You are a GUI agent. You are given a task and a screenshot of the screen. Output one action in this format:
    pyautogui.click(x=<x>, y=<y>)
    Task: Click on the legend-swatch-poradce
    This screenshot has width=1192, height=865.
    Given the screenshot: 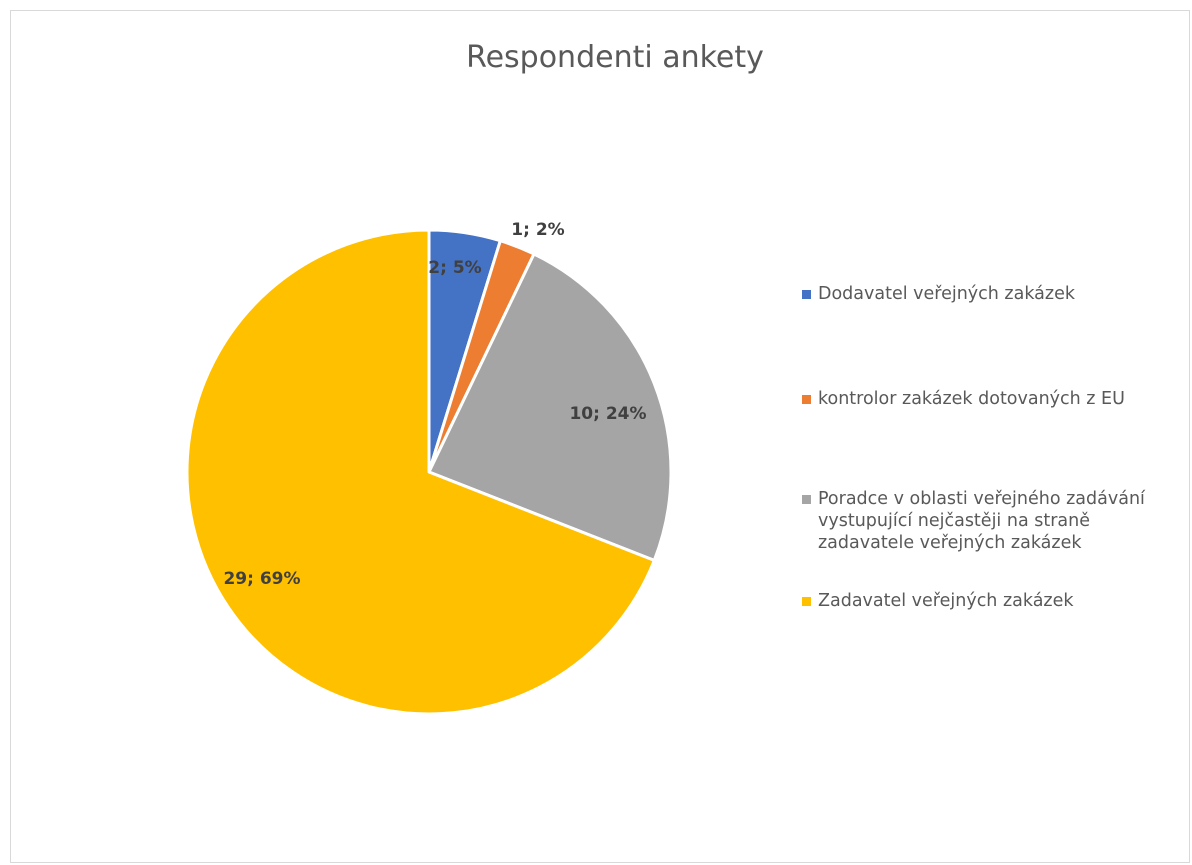 What is the action you would take?
    pyautogui.click(x=806, y=499)
    